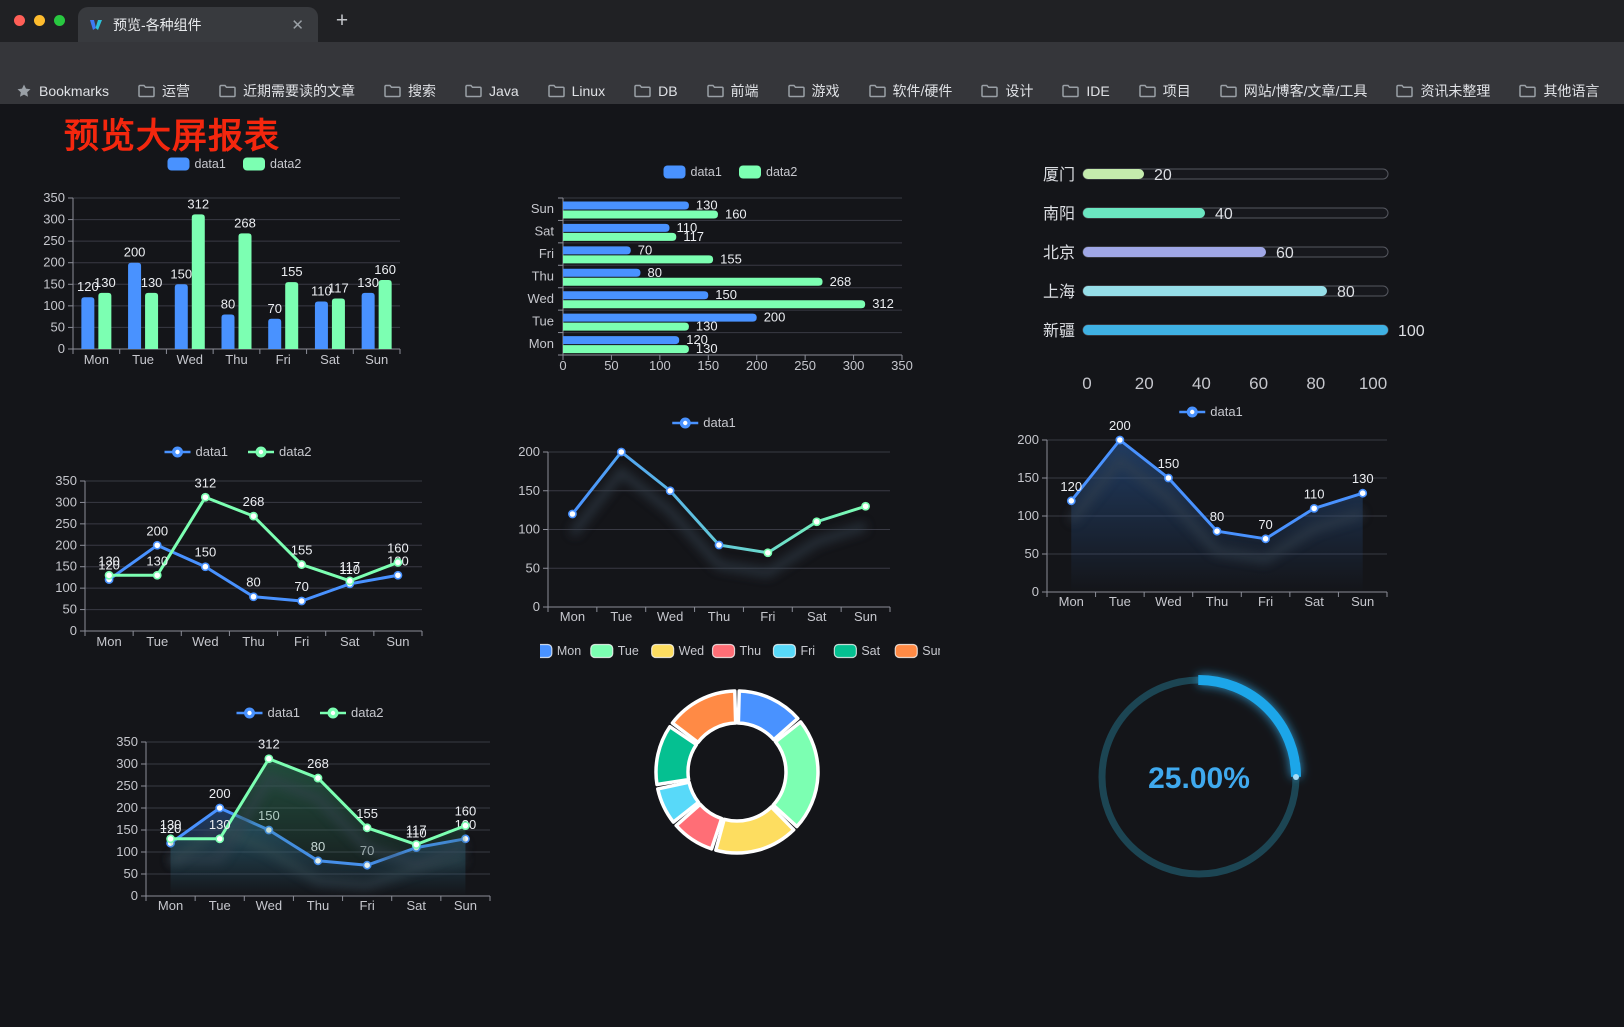 This screenshot has height=1027, width=1624. What do you see at coordinates (656, 91) in the screenshot?
I see `bookmark-folder: DB` at bounding box center [656, 91].